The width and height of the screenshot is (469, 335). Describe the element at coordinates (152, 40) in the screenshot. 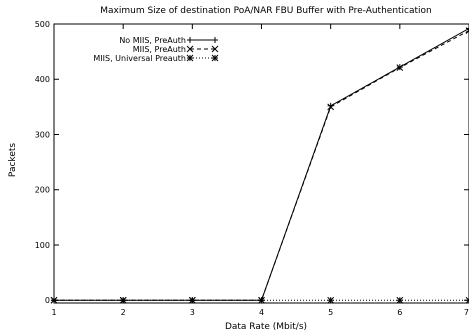

I see `legend-label-1: No MIIS, PreAuth` at that location.